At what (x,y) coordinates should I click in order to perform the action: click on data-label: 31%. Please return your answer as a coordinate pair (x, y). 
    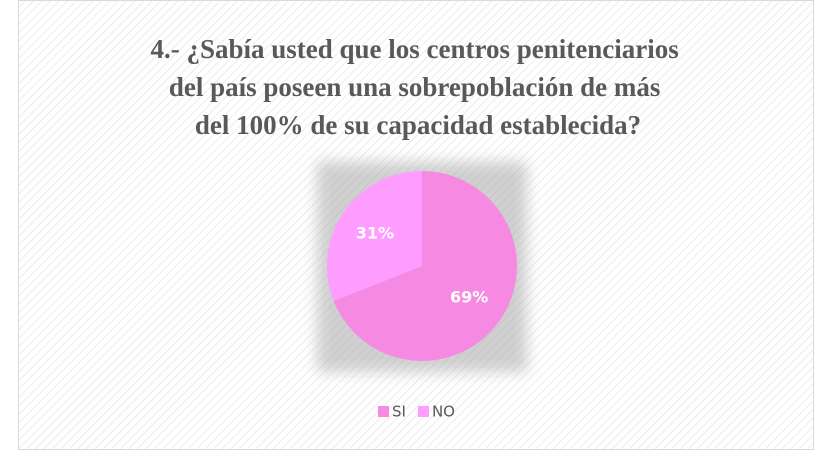
    Looking at the image, I should click on (375, 232).